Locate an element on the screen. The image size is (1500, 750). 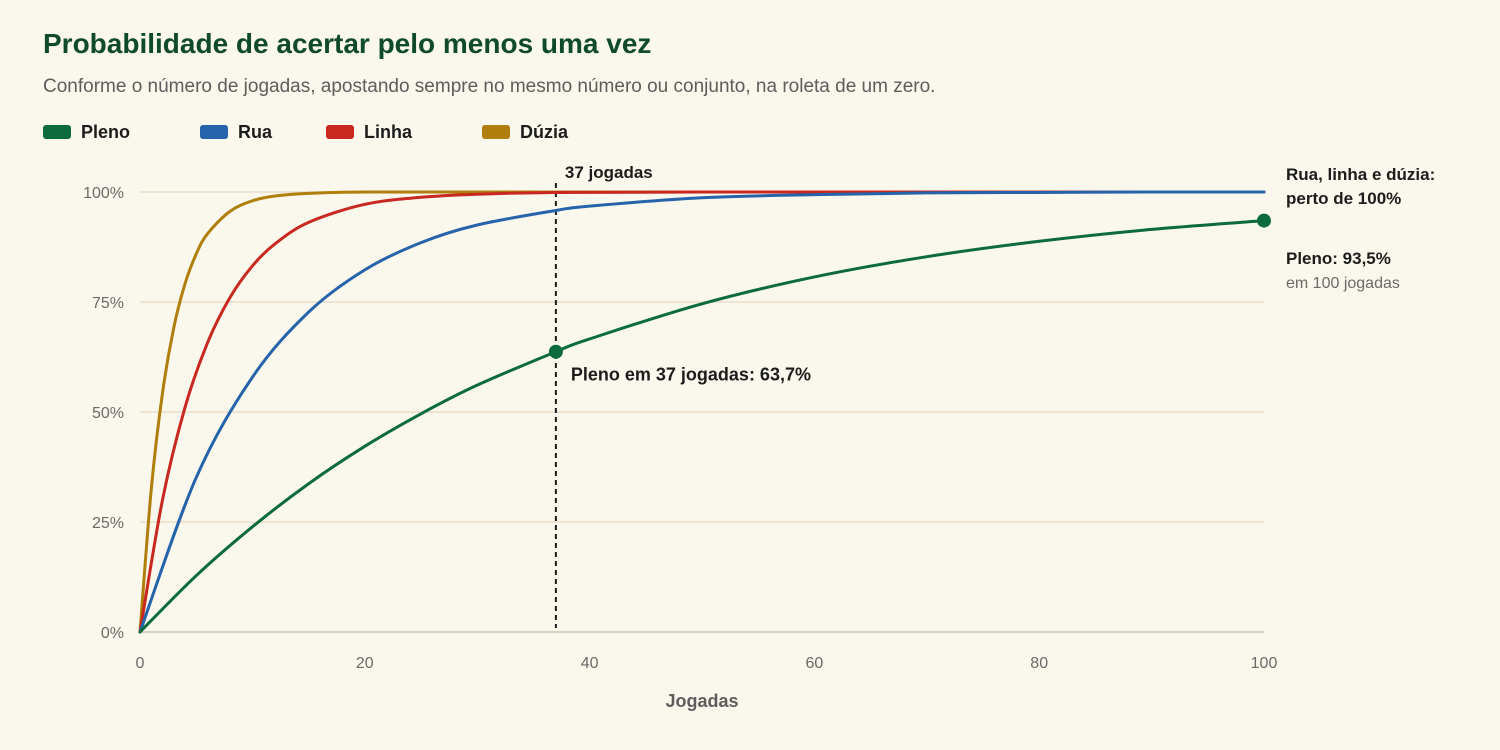
legend-swatch-pleno is located at coordinates (57, 132).